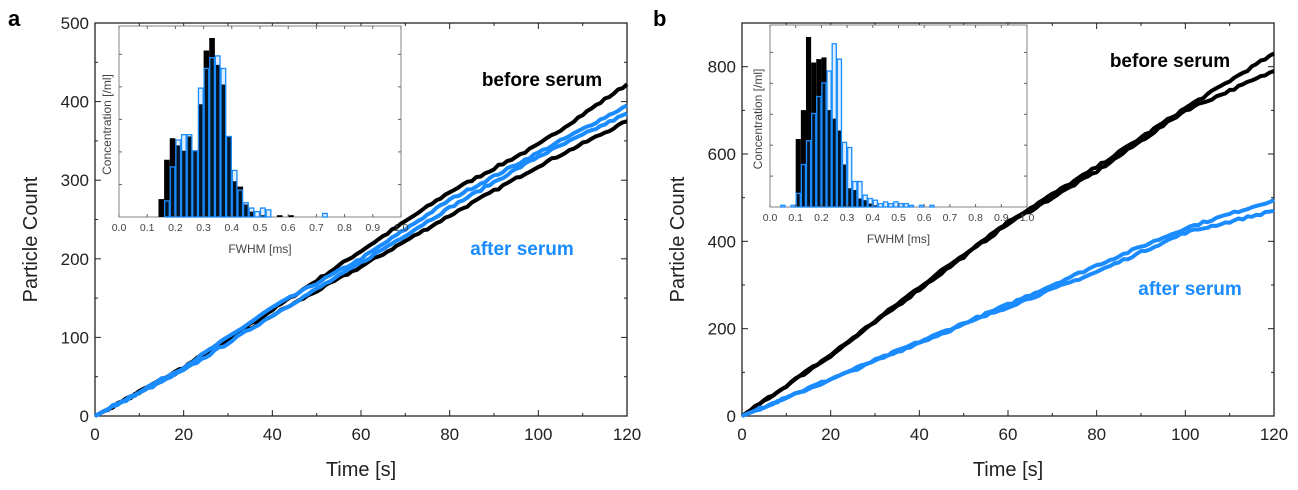 This screenshot has height=490, width=1298. What do you see at coordinates (147, 228) in the screenshot?
I see `inset-x-tick-label: 0.1` at bounding box center [147, 228].